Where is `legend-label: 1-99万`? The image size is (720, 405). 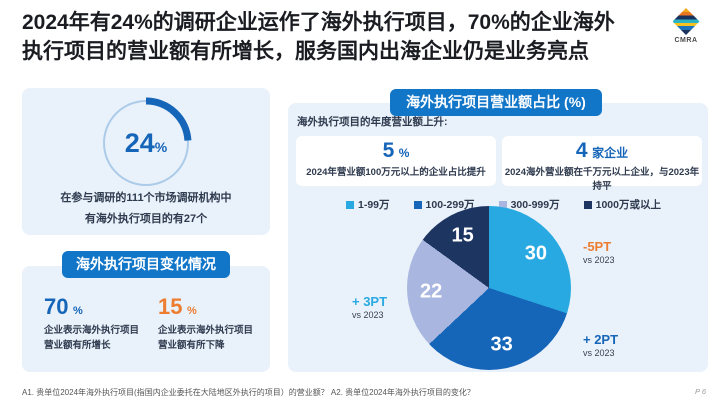 legend-label: 1-99万 is located at coordinates (374, 205).